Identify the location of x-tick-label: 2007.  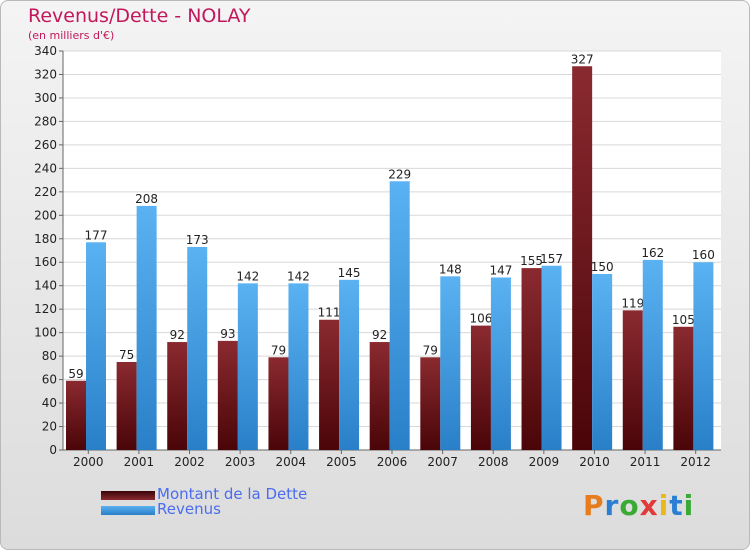
(442, 462).